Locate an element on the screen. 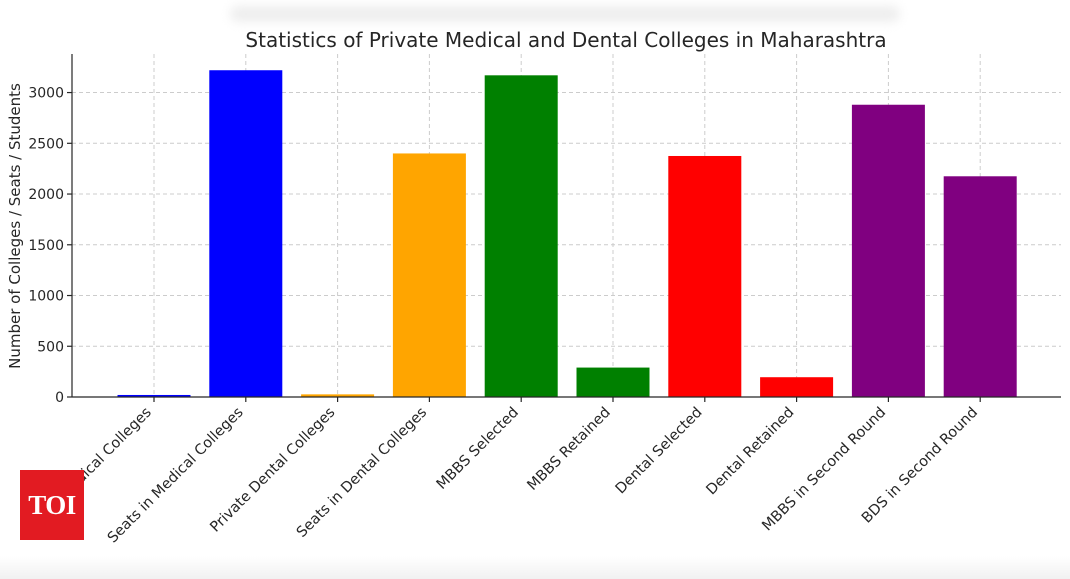 Image resolution: width=1070 pixels, height=579 pixels. toi-logo: TOI is located at coordinates (52, 505).